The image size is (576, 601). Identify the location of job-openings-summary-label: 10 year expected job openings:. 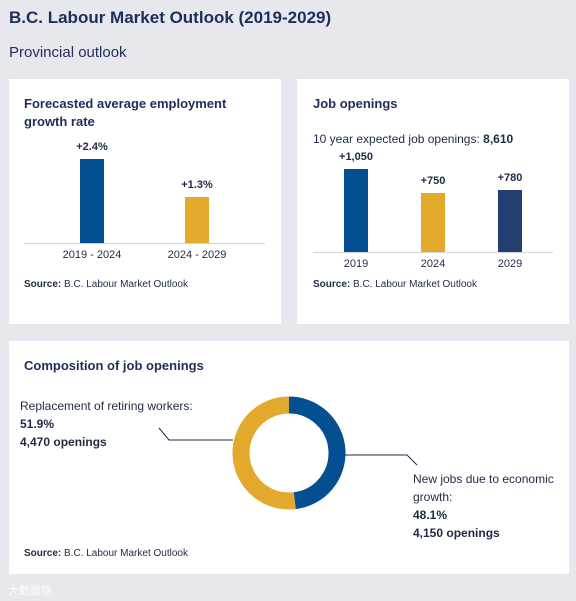
(396, 139).